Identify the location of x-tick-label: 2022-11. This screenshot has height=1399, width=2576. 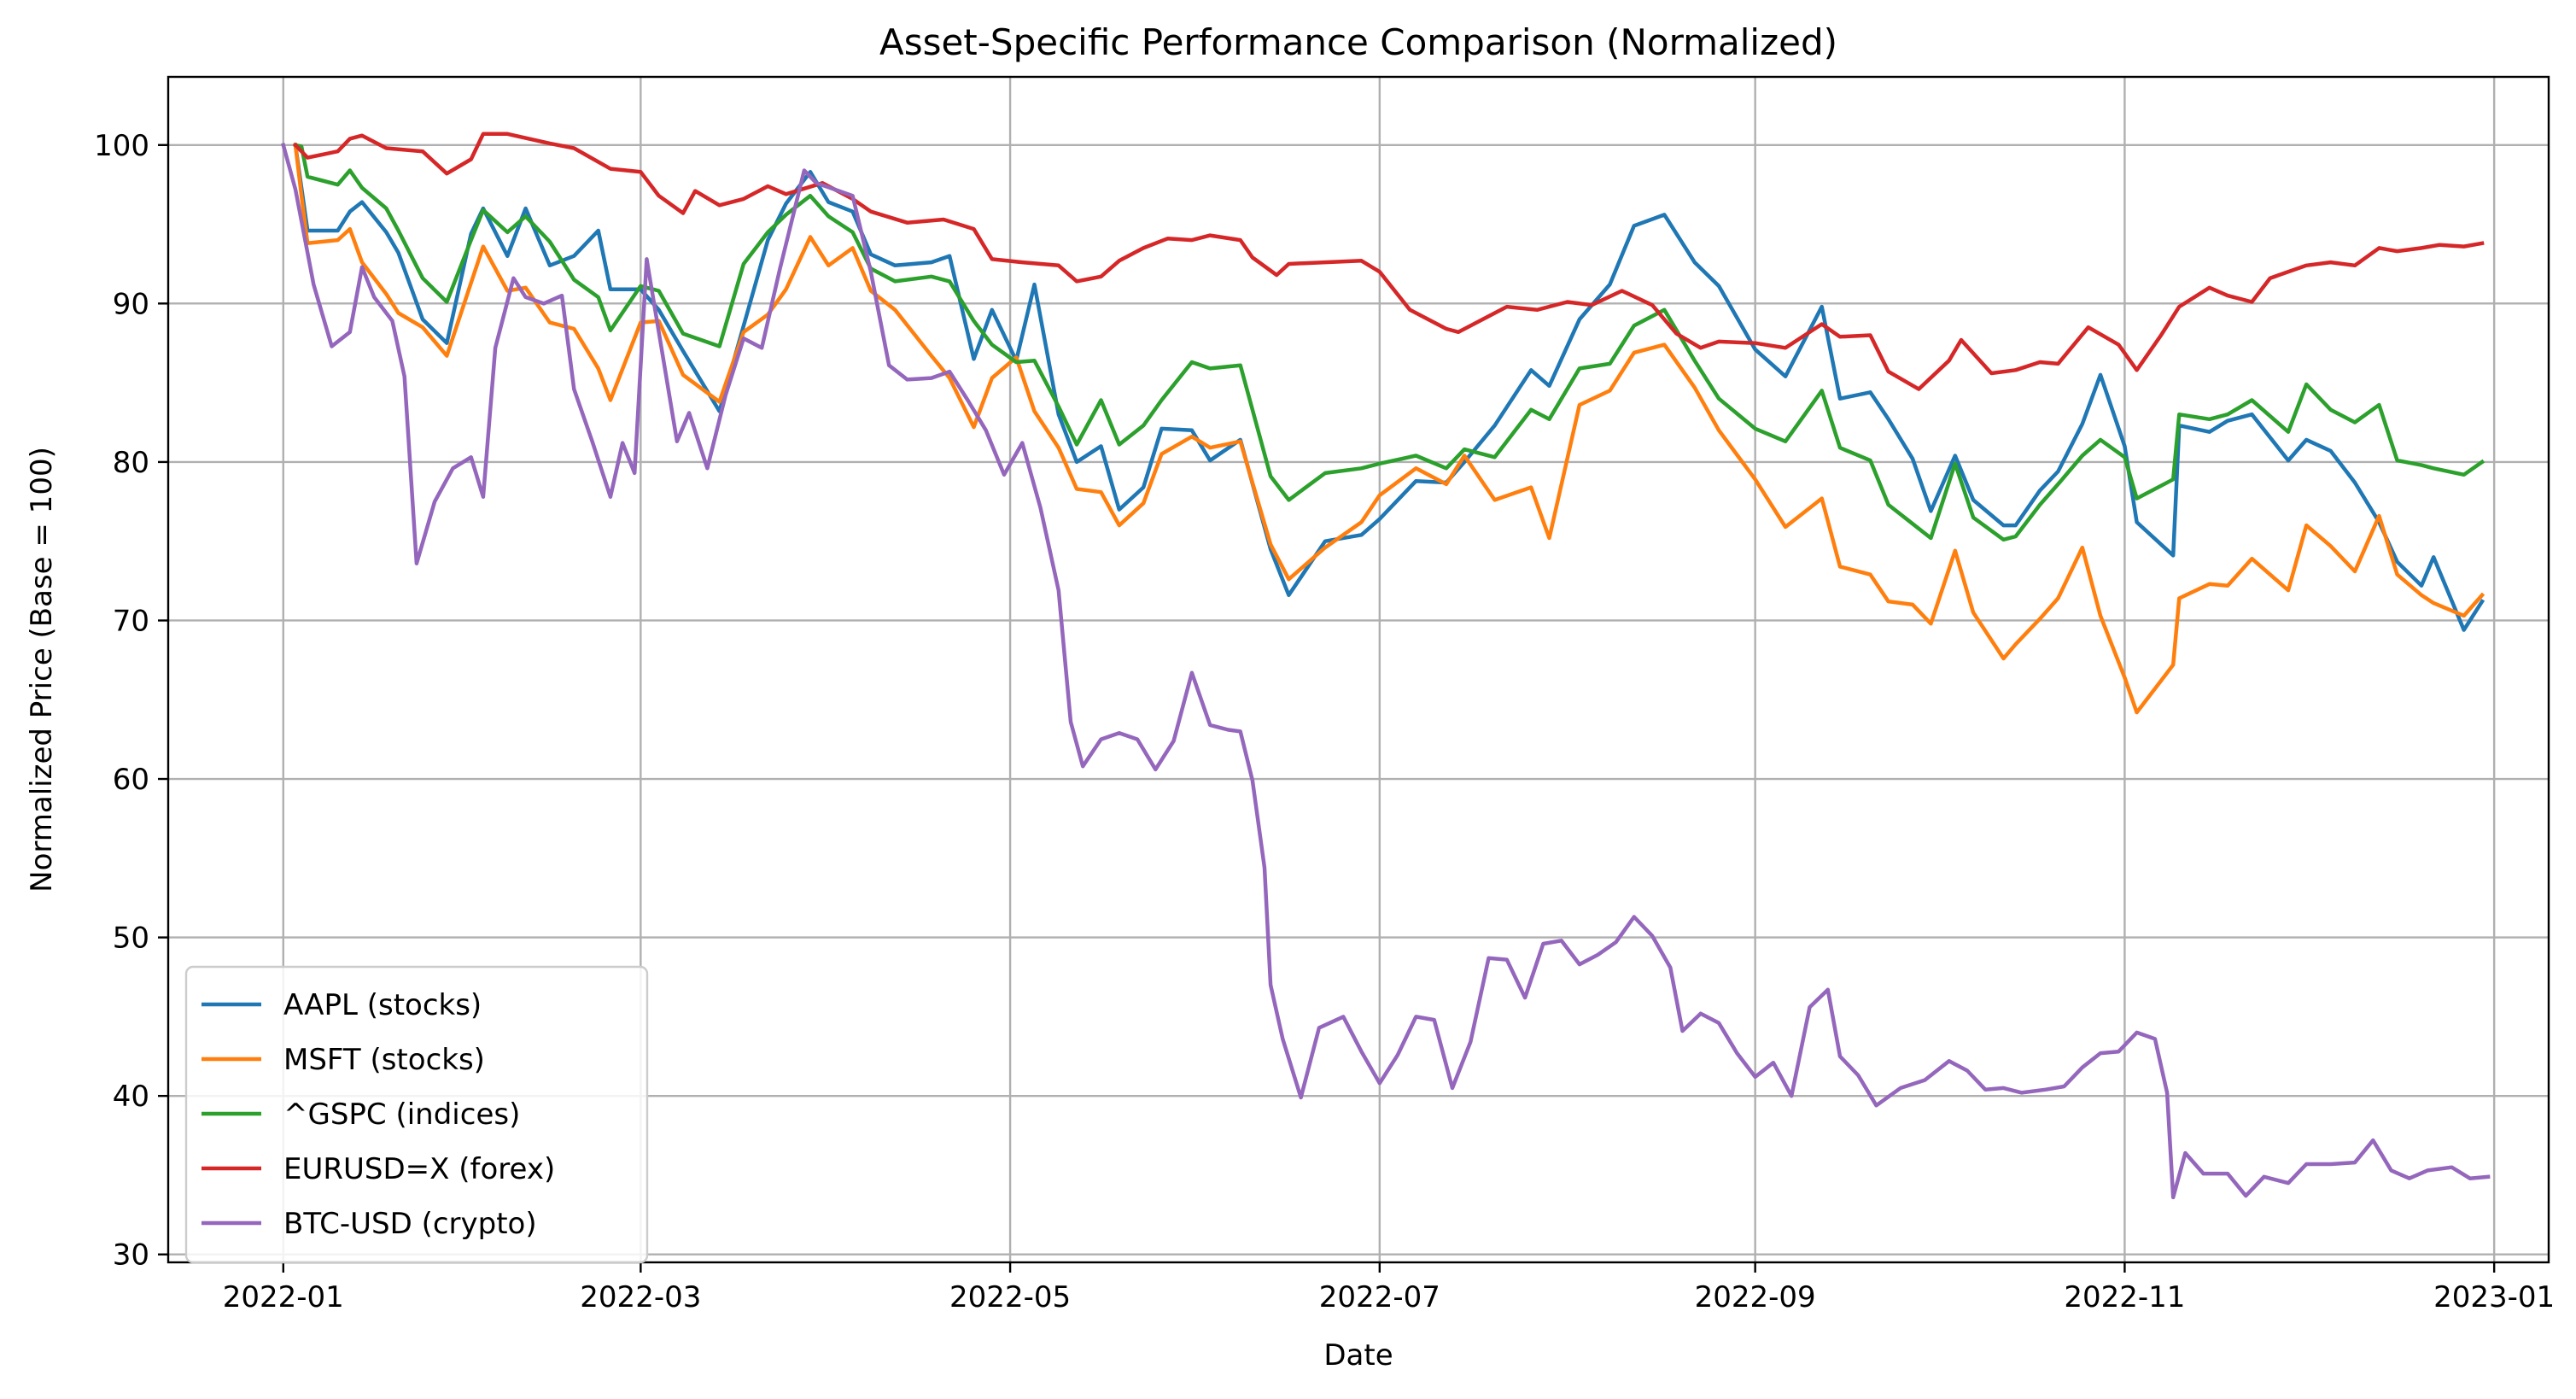
(2124, 1297).